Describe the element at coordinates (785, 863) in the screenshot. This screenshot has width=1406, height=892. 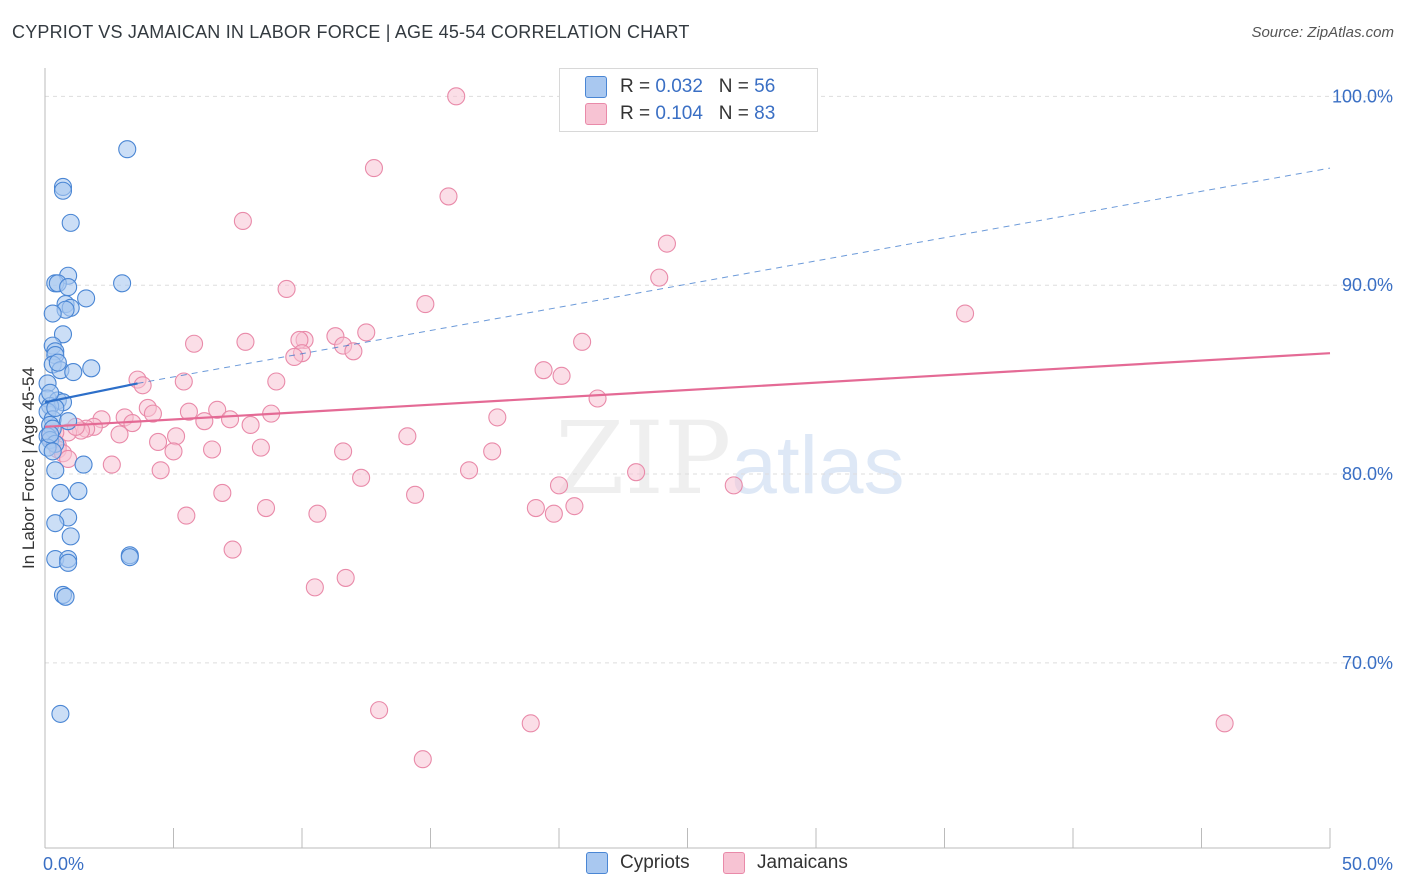
I see `bottom-legend-jamaicans: Jamaicans` at that location.